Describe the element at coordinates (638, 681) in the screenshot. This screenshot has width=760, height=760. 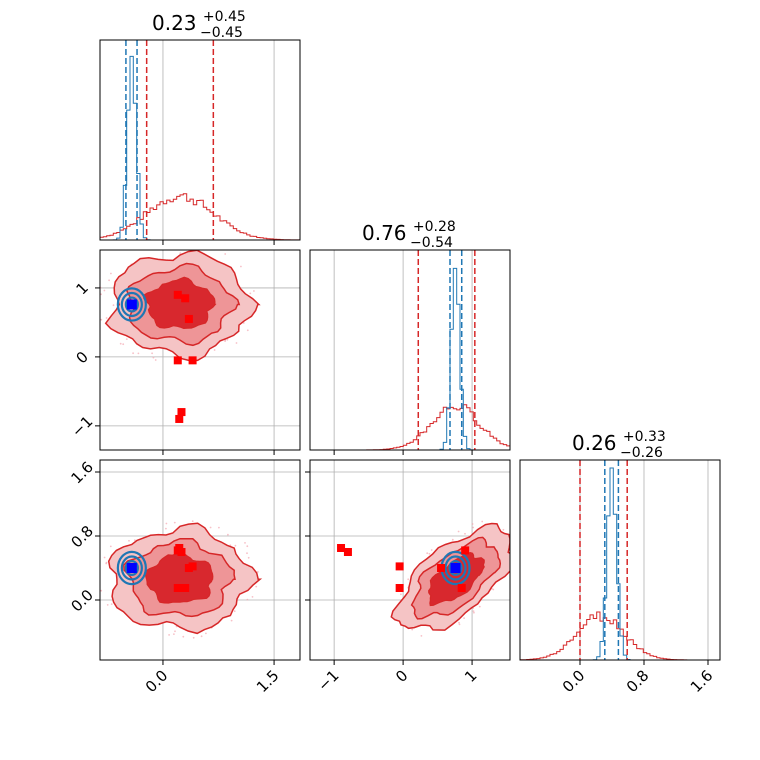
I see `x-tick-label: 0.8` at that location.